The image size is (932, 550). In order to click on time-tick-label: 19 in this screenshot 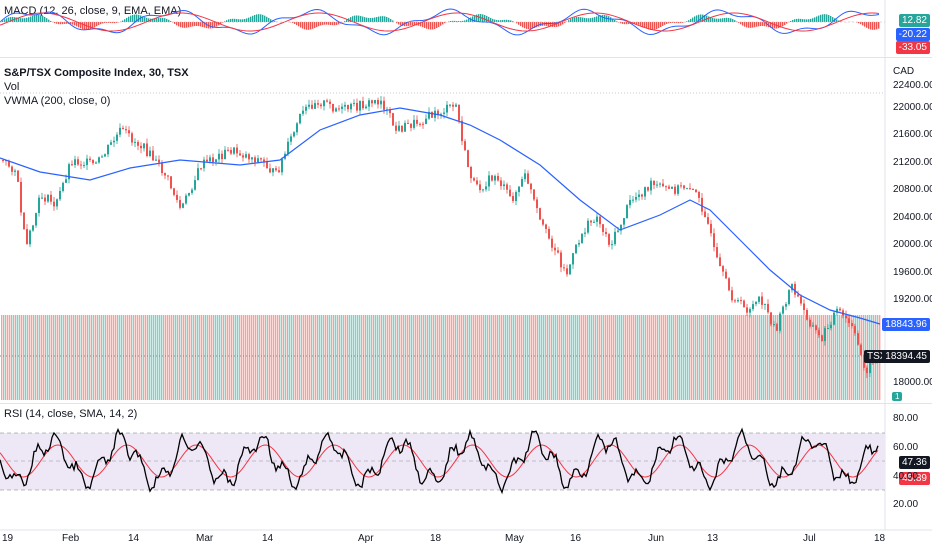, I will do `click(8, 538)`.